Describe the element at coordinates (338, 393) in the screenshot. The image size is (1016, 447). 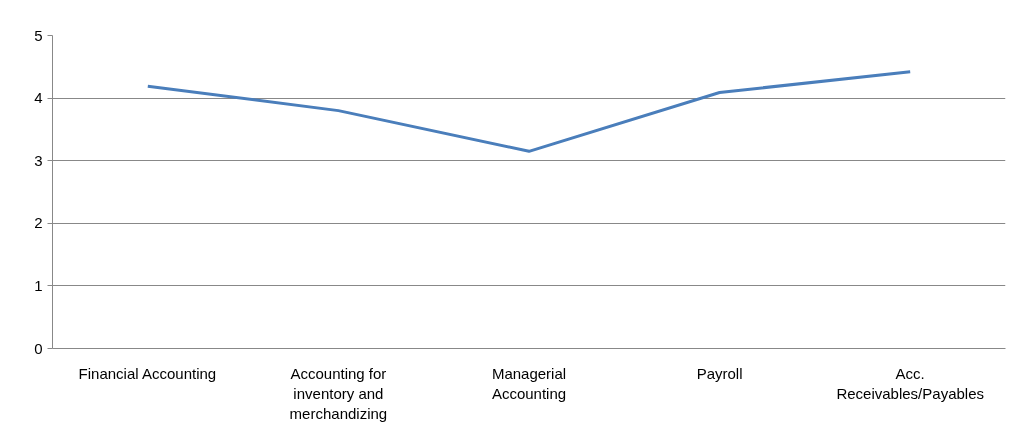
I see `x-tick-label: Accounting for inventory and merchandizing` at that location.